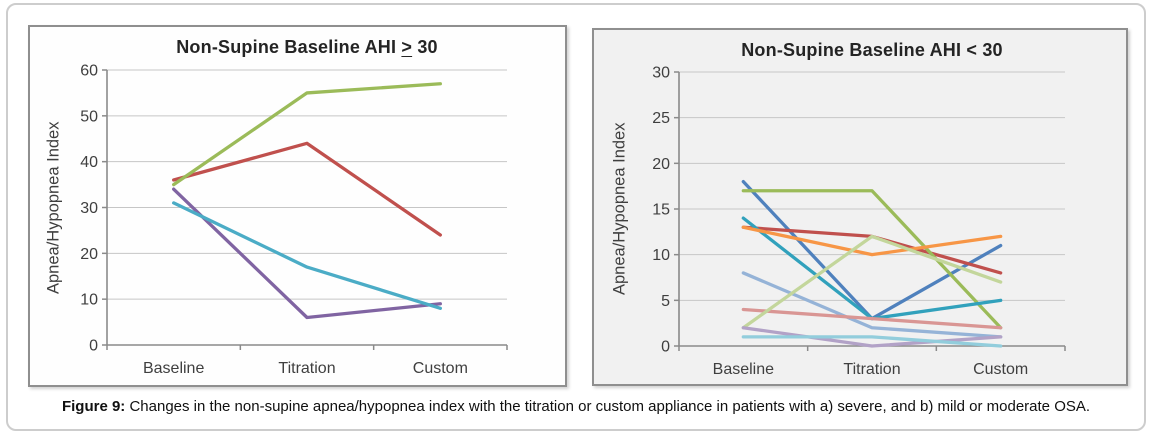  I want to click on y-axis-title-severe: Apnea/Hypopnea Index, so click(53, 207).